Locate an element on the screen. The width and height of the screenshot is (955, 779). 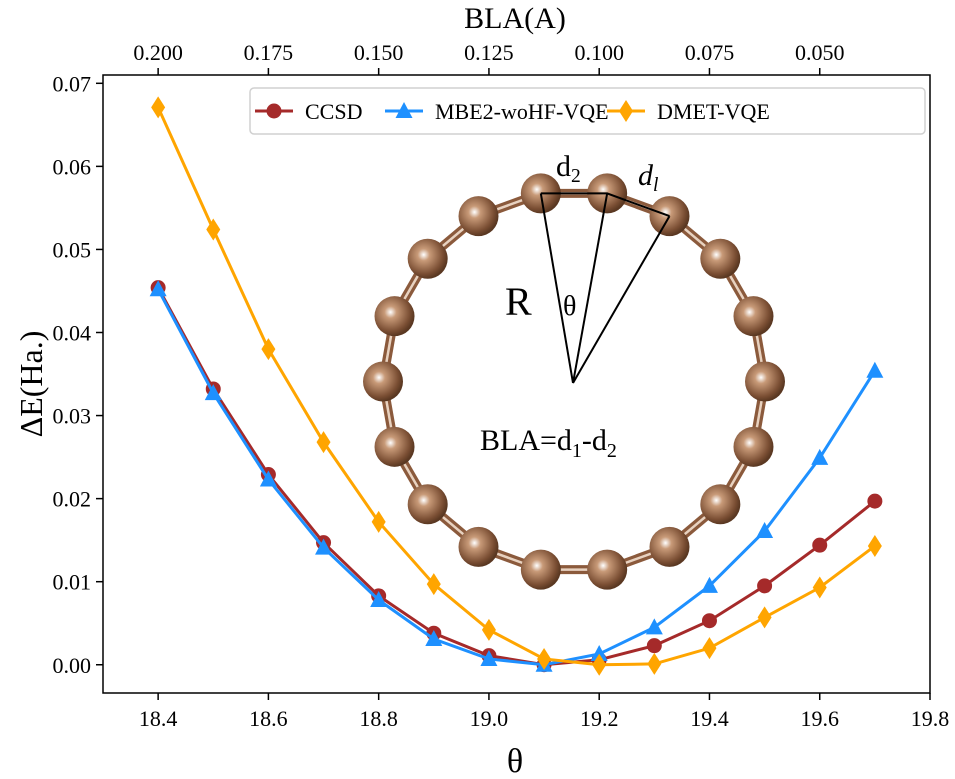
top-tick-label: 0.200 is located at coordinates (158, 52).